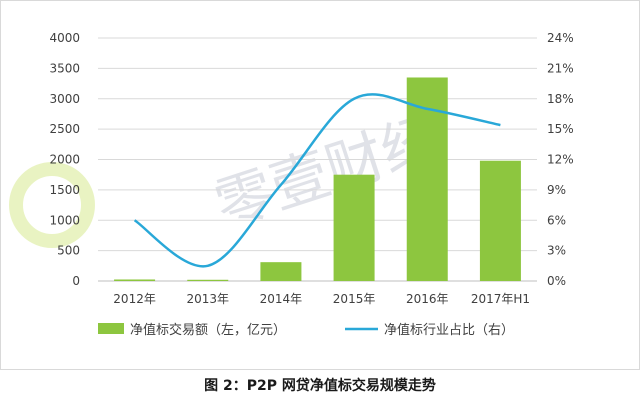 This screenshot has width=640, height=403. What do you see at coordinates (64, 99) in the screenshot?
I see `y-left-tick-label: 3000` at bounding box center [64, 99].